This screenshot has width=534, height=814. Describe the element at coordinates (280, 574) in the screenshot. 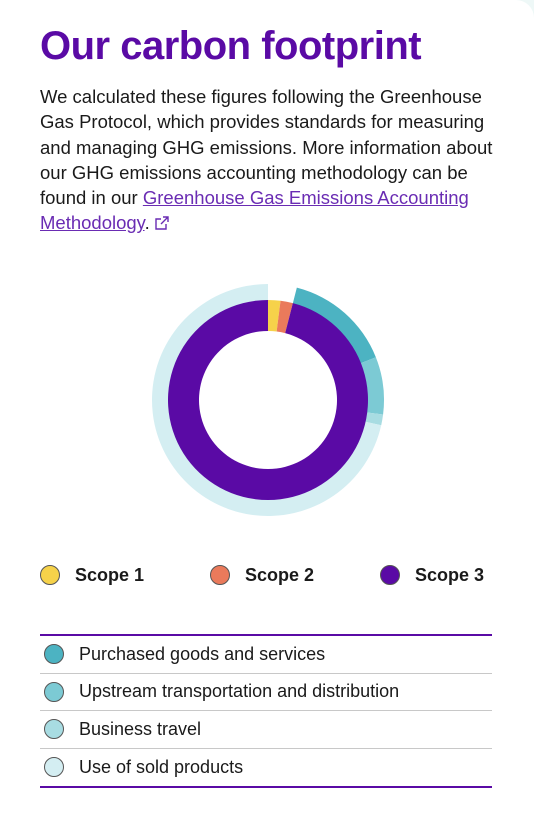

I see `legend-label: Scope 2` at that location.